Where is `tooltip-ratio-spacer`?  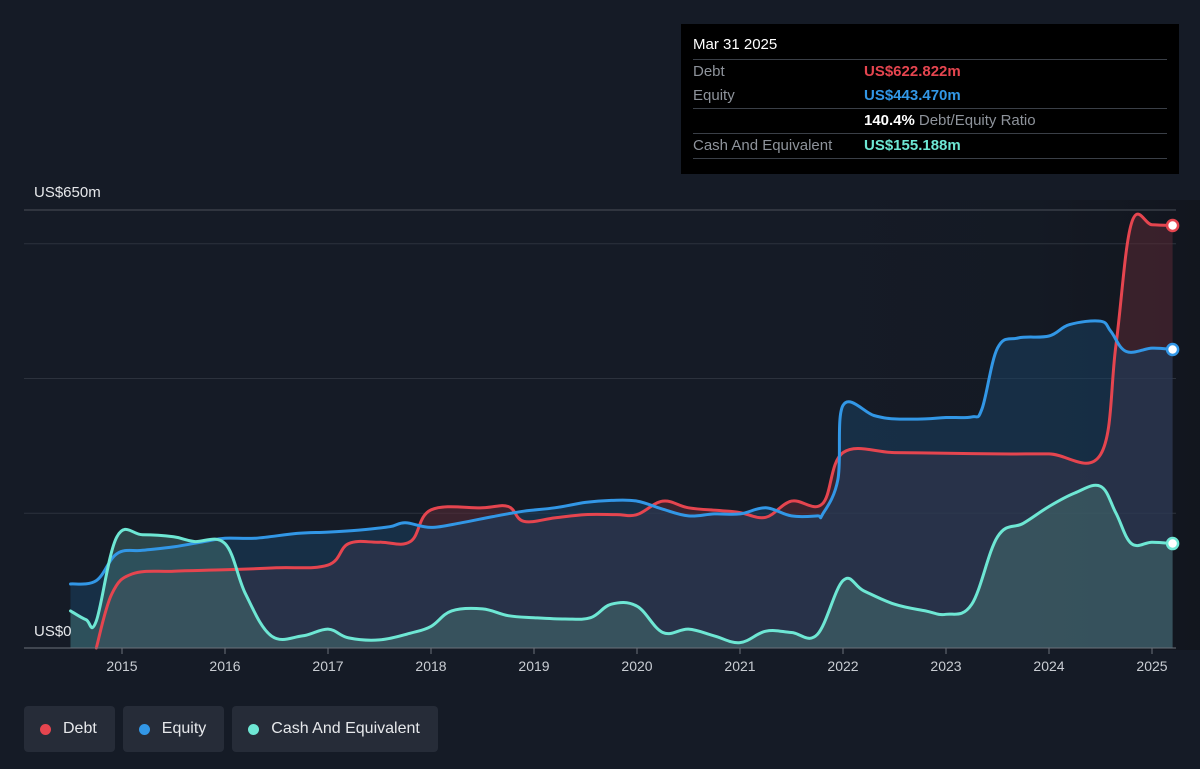 tooltip-ratio-spacer is located at coordinates (778, 121).